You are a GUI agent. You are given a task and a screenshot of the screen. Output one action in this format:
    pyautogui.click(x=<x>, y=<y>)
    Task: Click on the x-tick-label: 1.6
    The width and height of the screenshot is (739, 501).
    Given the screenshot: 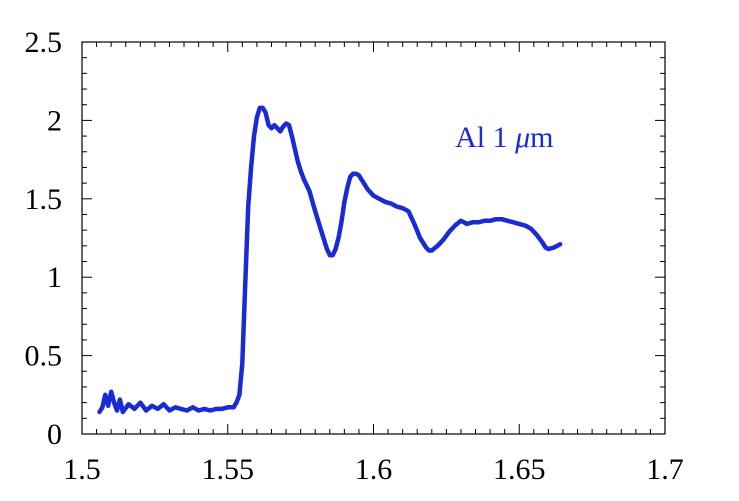 What is the action you would take?
    pyautogui.click(x=374, y=469)
    